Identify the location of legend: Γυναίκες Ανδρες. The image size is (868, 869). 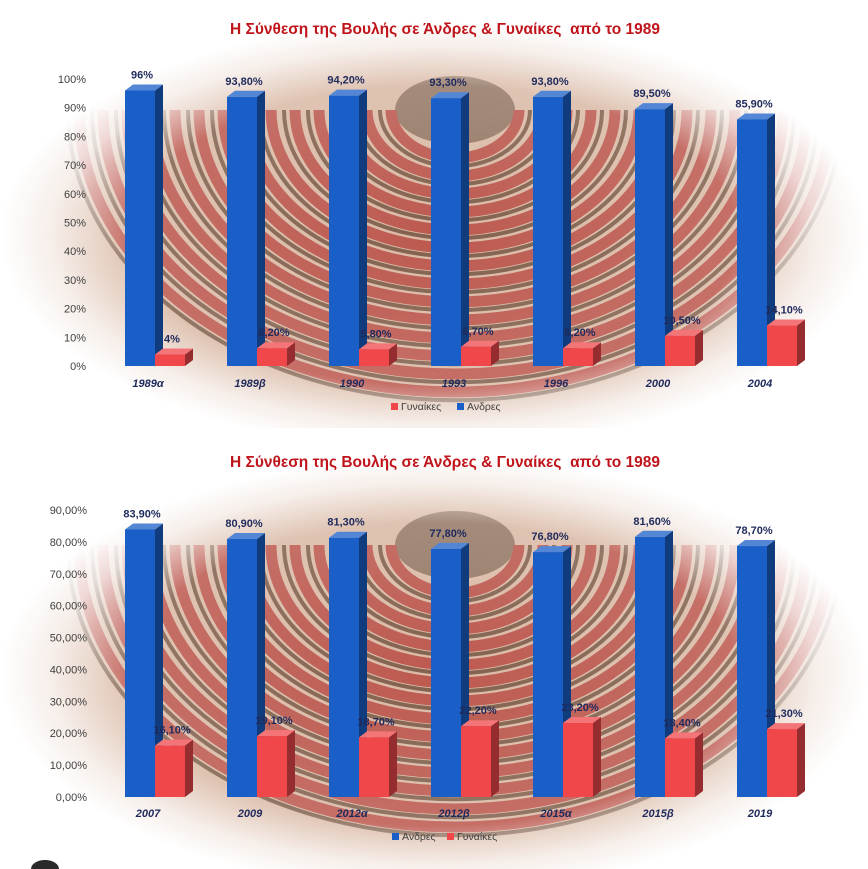
(446, 407).